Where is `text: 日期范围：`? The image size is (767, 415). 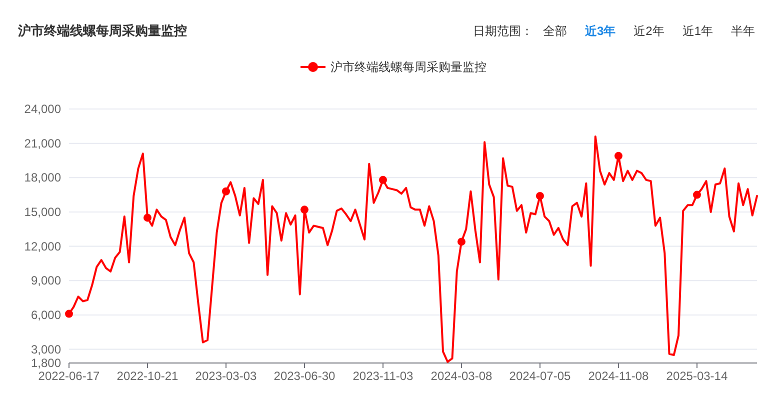 text: 日期范围： is located at coordinates (502, 31).